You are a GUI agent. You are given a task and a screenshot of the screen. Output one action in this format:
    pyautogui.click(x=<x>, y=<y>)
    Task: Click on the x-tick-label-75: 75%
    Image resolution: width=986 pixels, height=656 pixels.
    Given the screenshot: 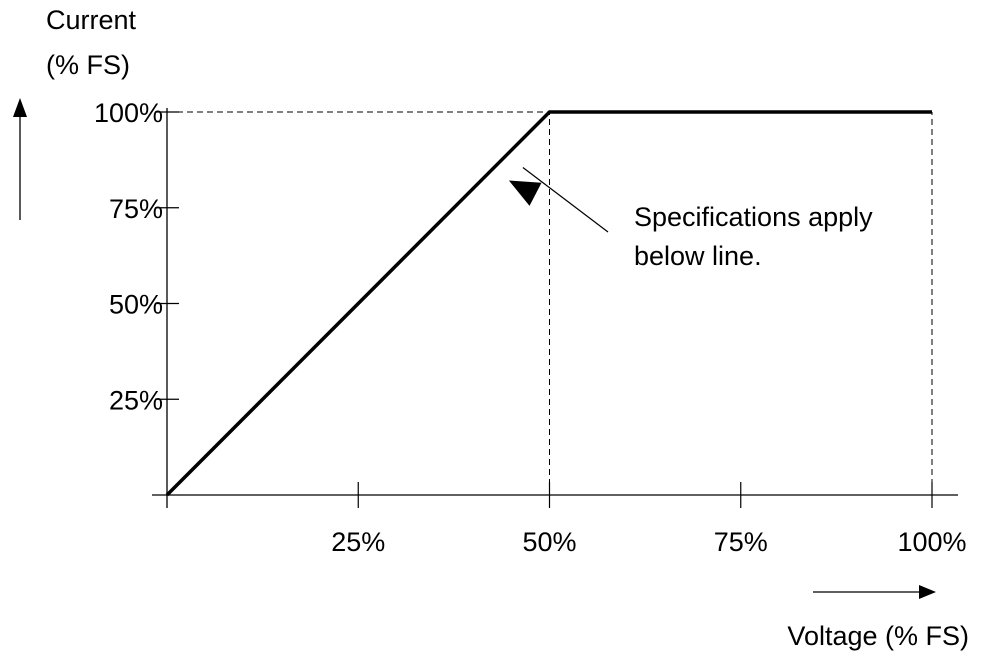 What is the action you would take?
    pyautogui.click(x=741, y=542)
    